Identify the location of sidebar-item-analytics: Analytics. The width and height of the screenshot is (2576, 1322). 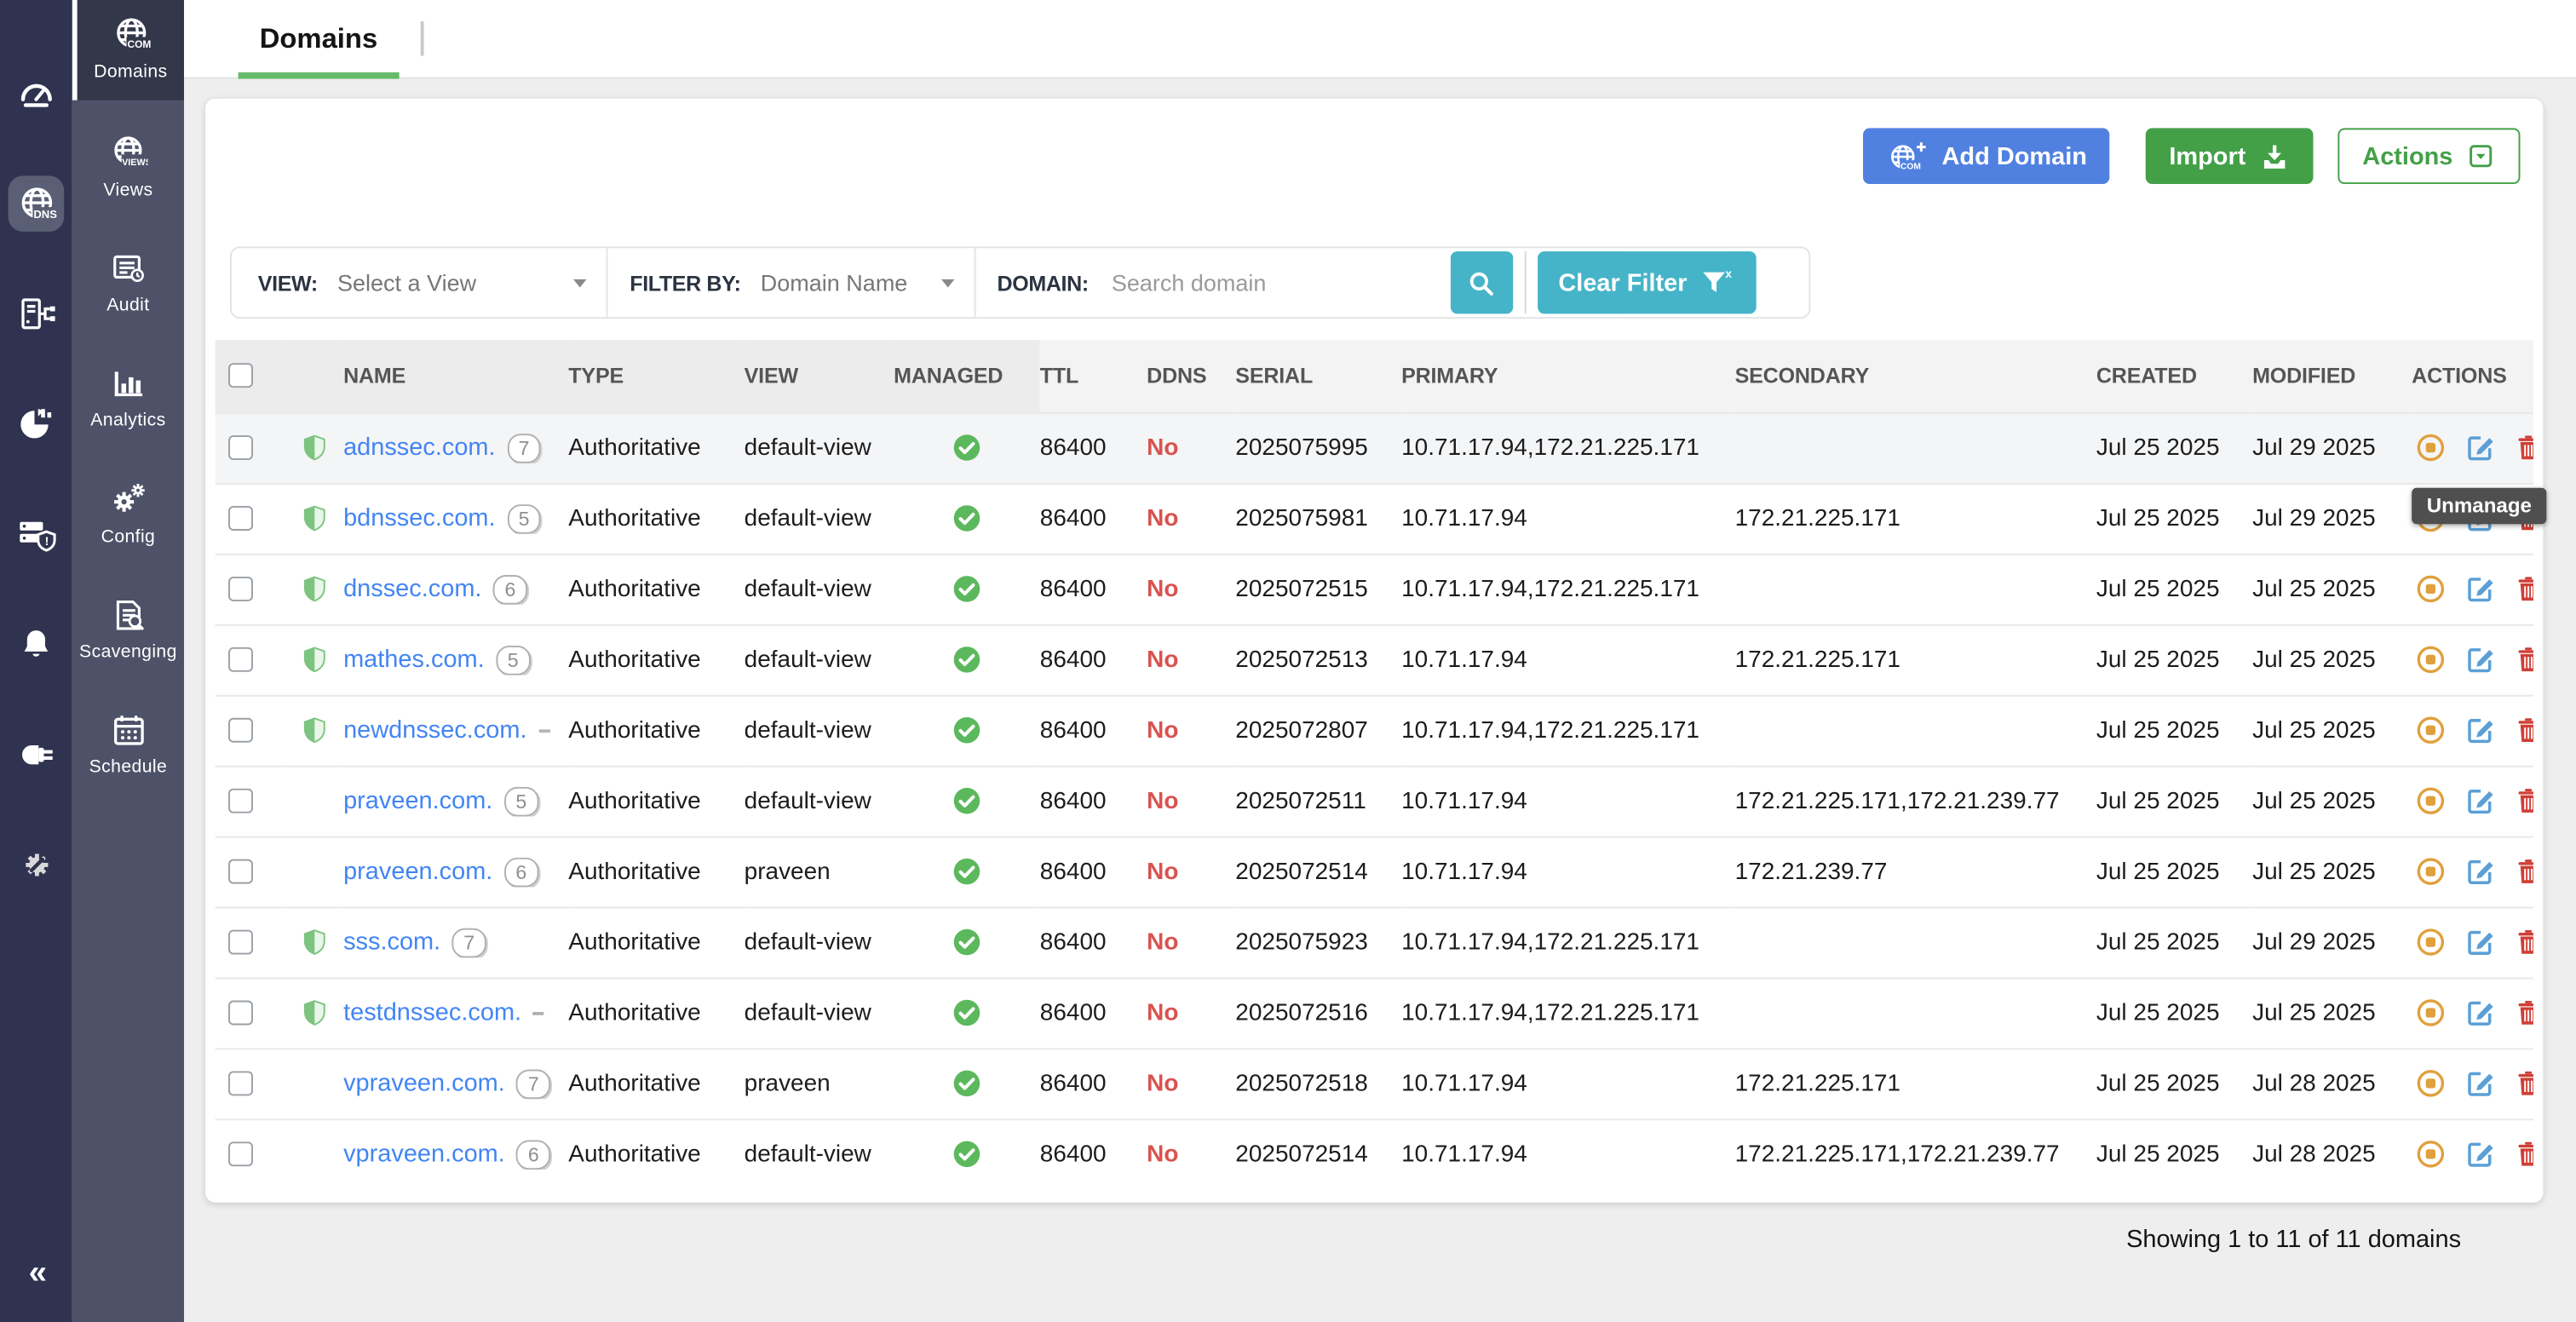
(128, 398).